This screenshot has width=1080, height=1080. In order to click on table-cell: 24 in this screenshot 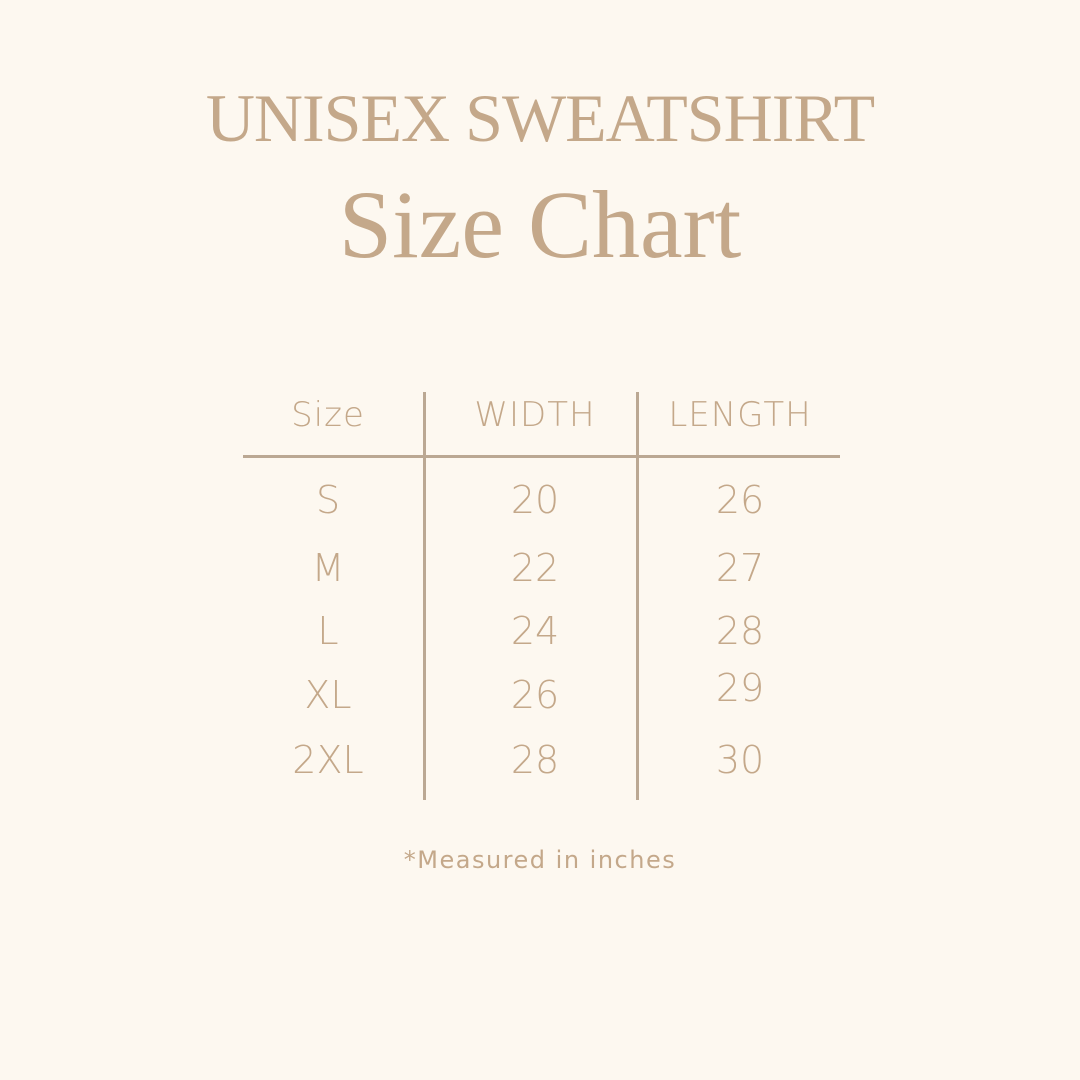, I will do `click(535, 631)`.